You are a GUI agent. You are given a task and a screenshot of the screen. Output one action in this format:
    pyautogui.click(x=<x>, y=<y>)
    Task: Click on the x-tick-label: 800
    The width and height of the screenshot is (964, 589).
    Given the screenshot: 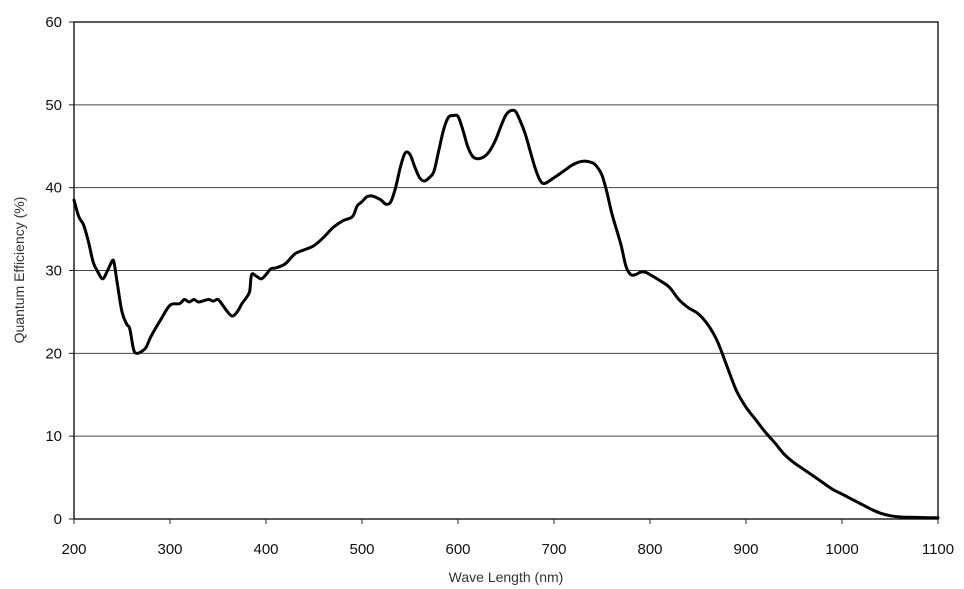 What is the action you would take?
    pyautogui.click(x=649, y=549)
    